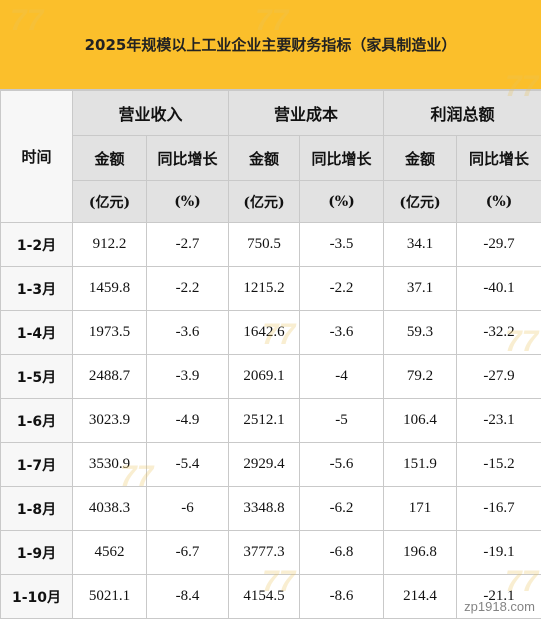 The width and height of the screenshot is (541, 619). What do you see at coordinates (499, 465) in the screenshot?
I see `profit-growth-cell: -15.2` at bounding box center [499, 465].